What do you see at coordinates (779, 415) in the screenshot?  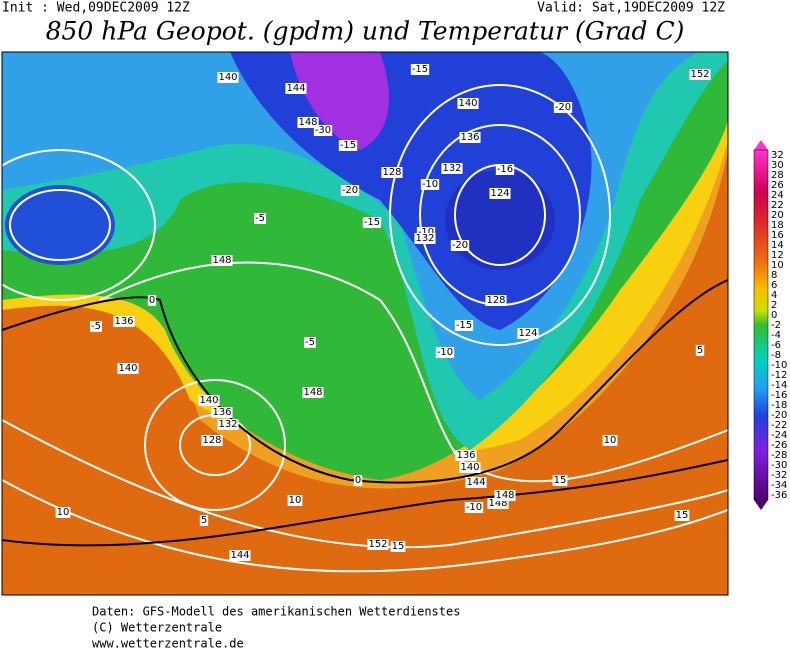 I see `scale-label: -20` at bounding box center [779, 415].